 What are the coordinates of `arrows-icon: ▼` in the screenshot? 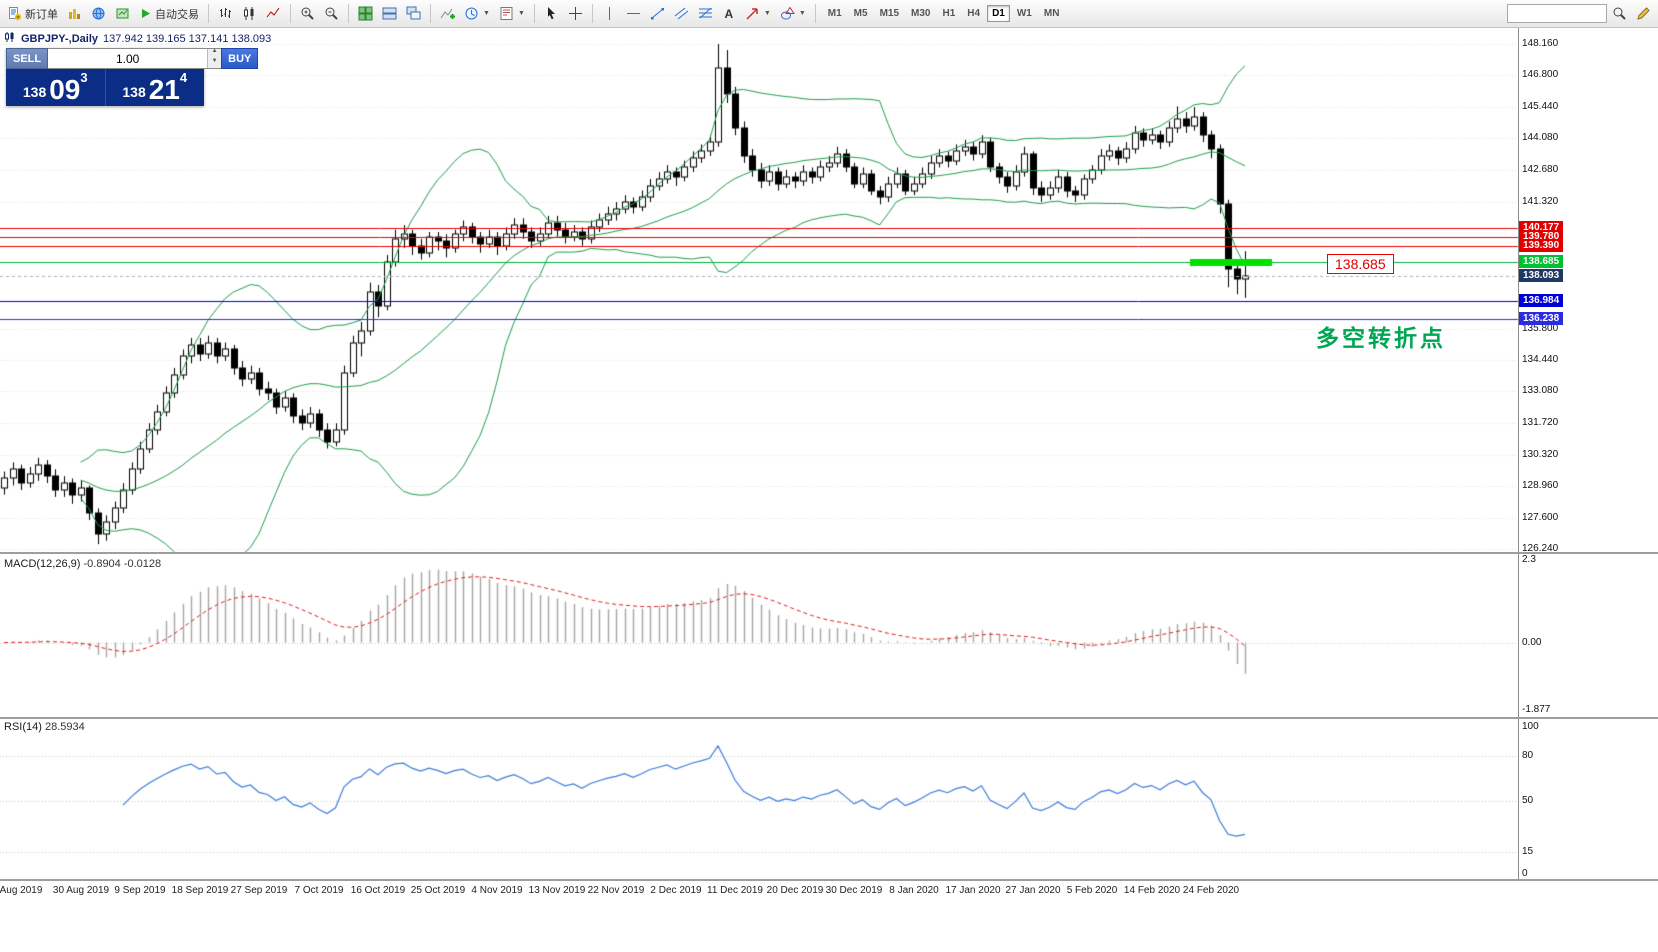 It's located at (758, 13).